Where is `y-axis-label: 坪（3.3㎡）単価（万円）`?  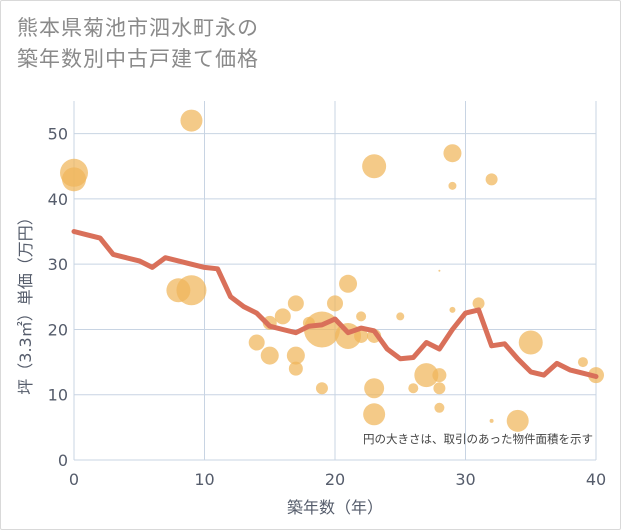
y-axis-label: 坪（3.3㎡）単価（万円） is located at coordinates (25, 301).